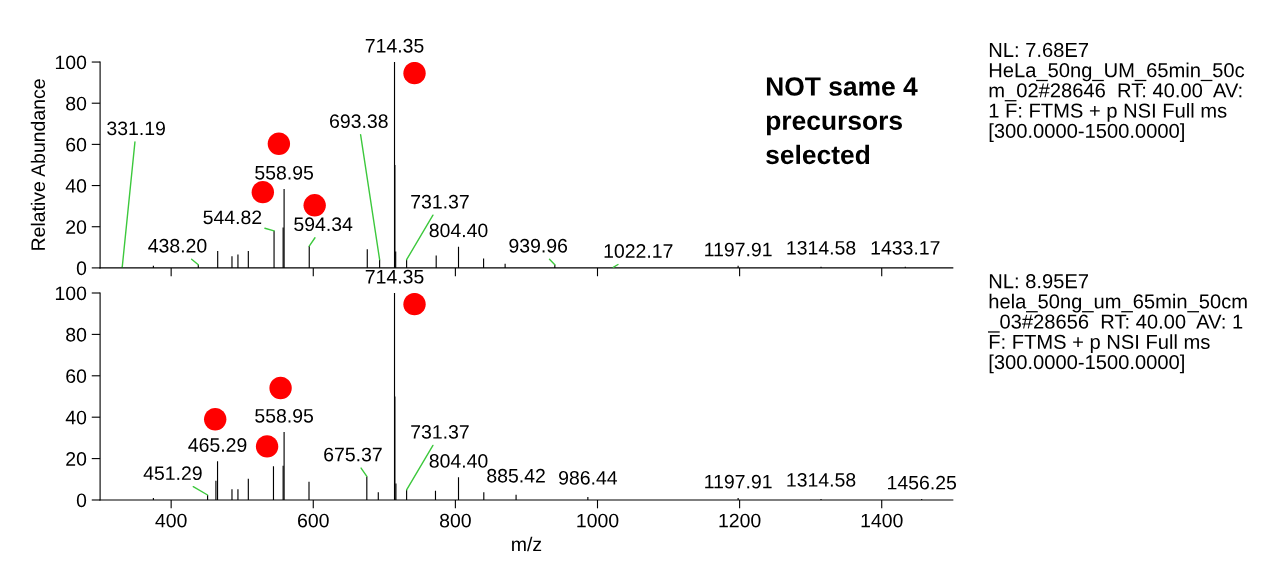  Describe the element at coordinates (598, 520) in the screenshot. I see `x-tick-label: 1000` at that location.